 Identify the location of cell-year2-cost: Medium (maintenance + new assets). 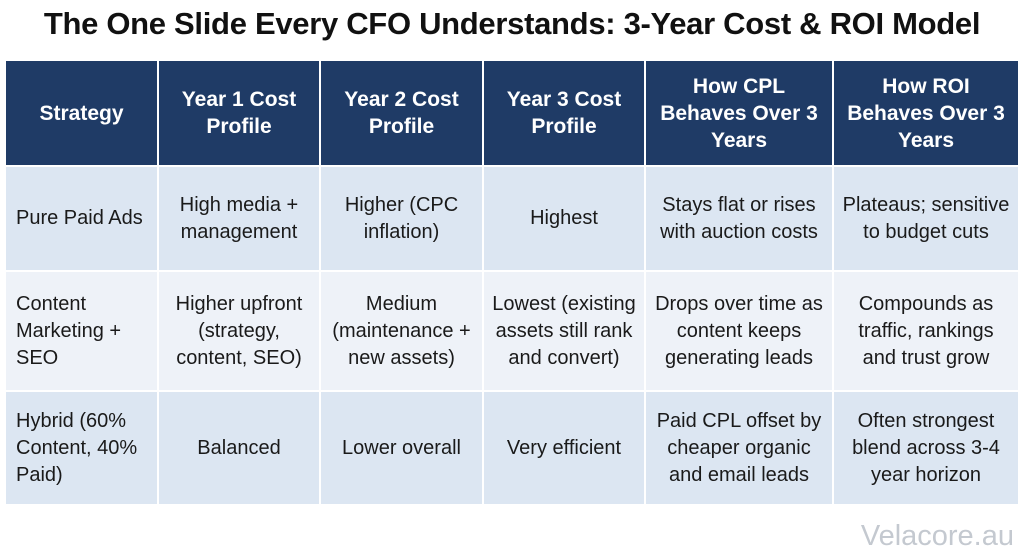
(402, 330).